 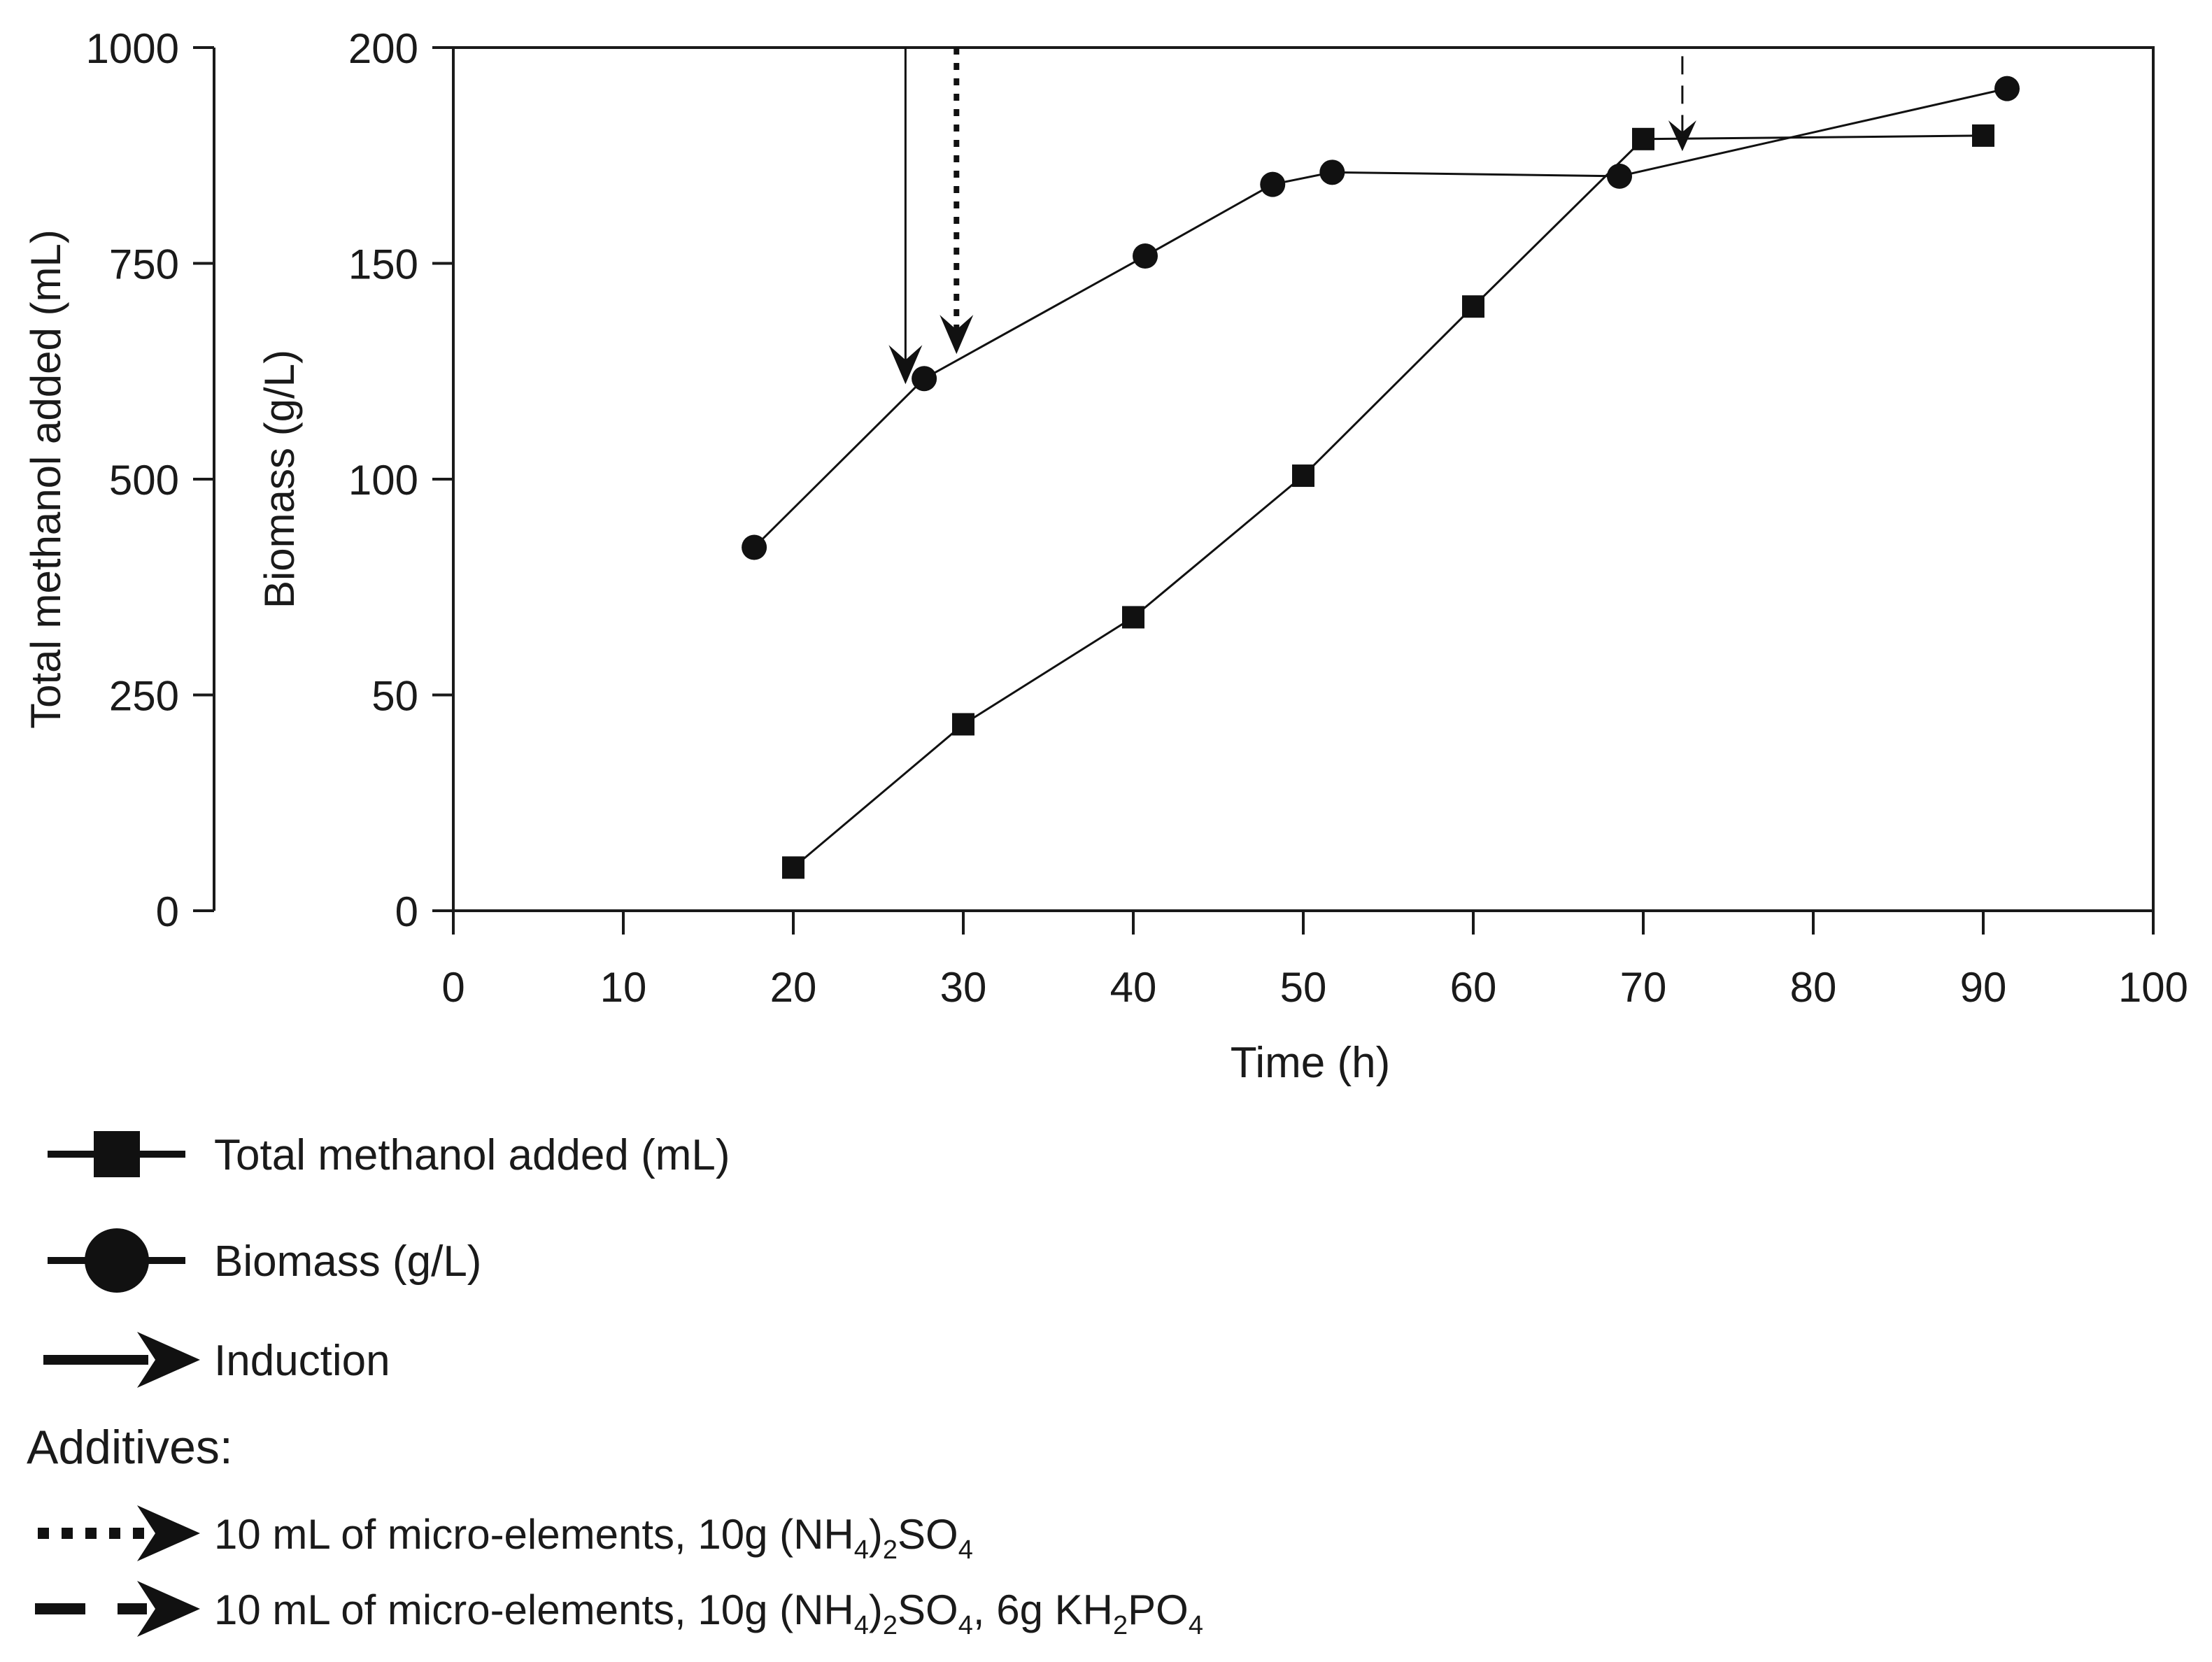 What do you see at coordinates (168, 1360) in the screenshot?
I see `legend-induction-arrowhead` at bounding box center [168, 1360].